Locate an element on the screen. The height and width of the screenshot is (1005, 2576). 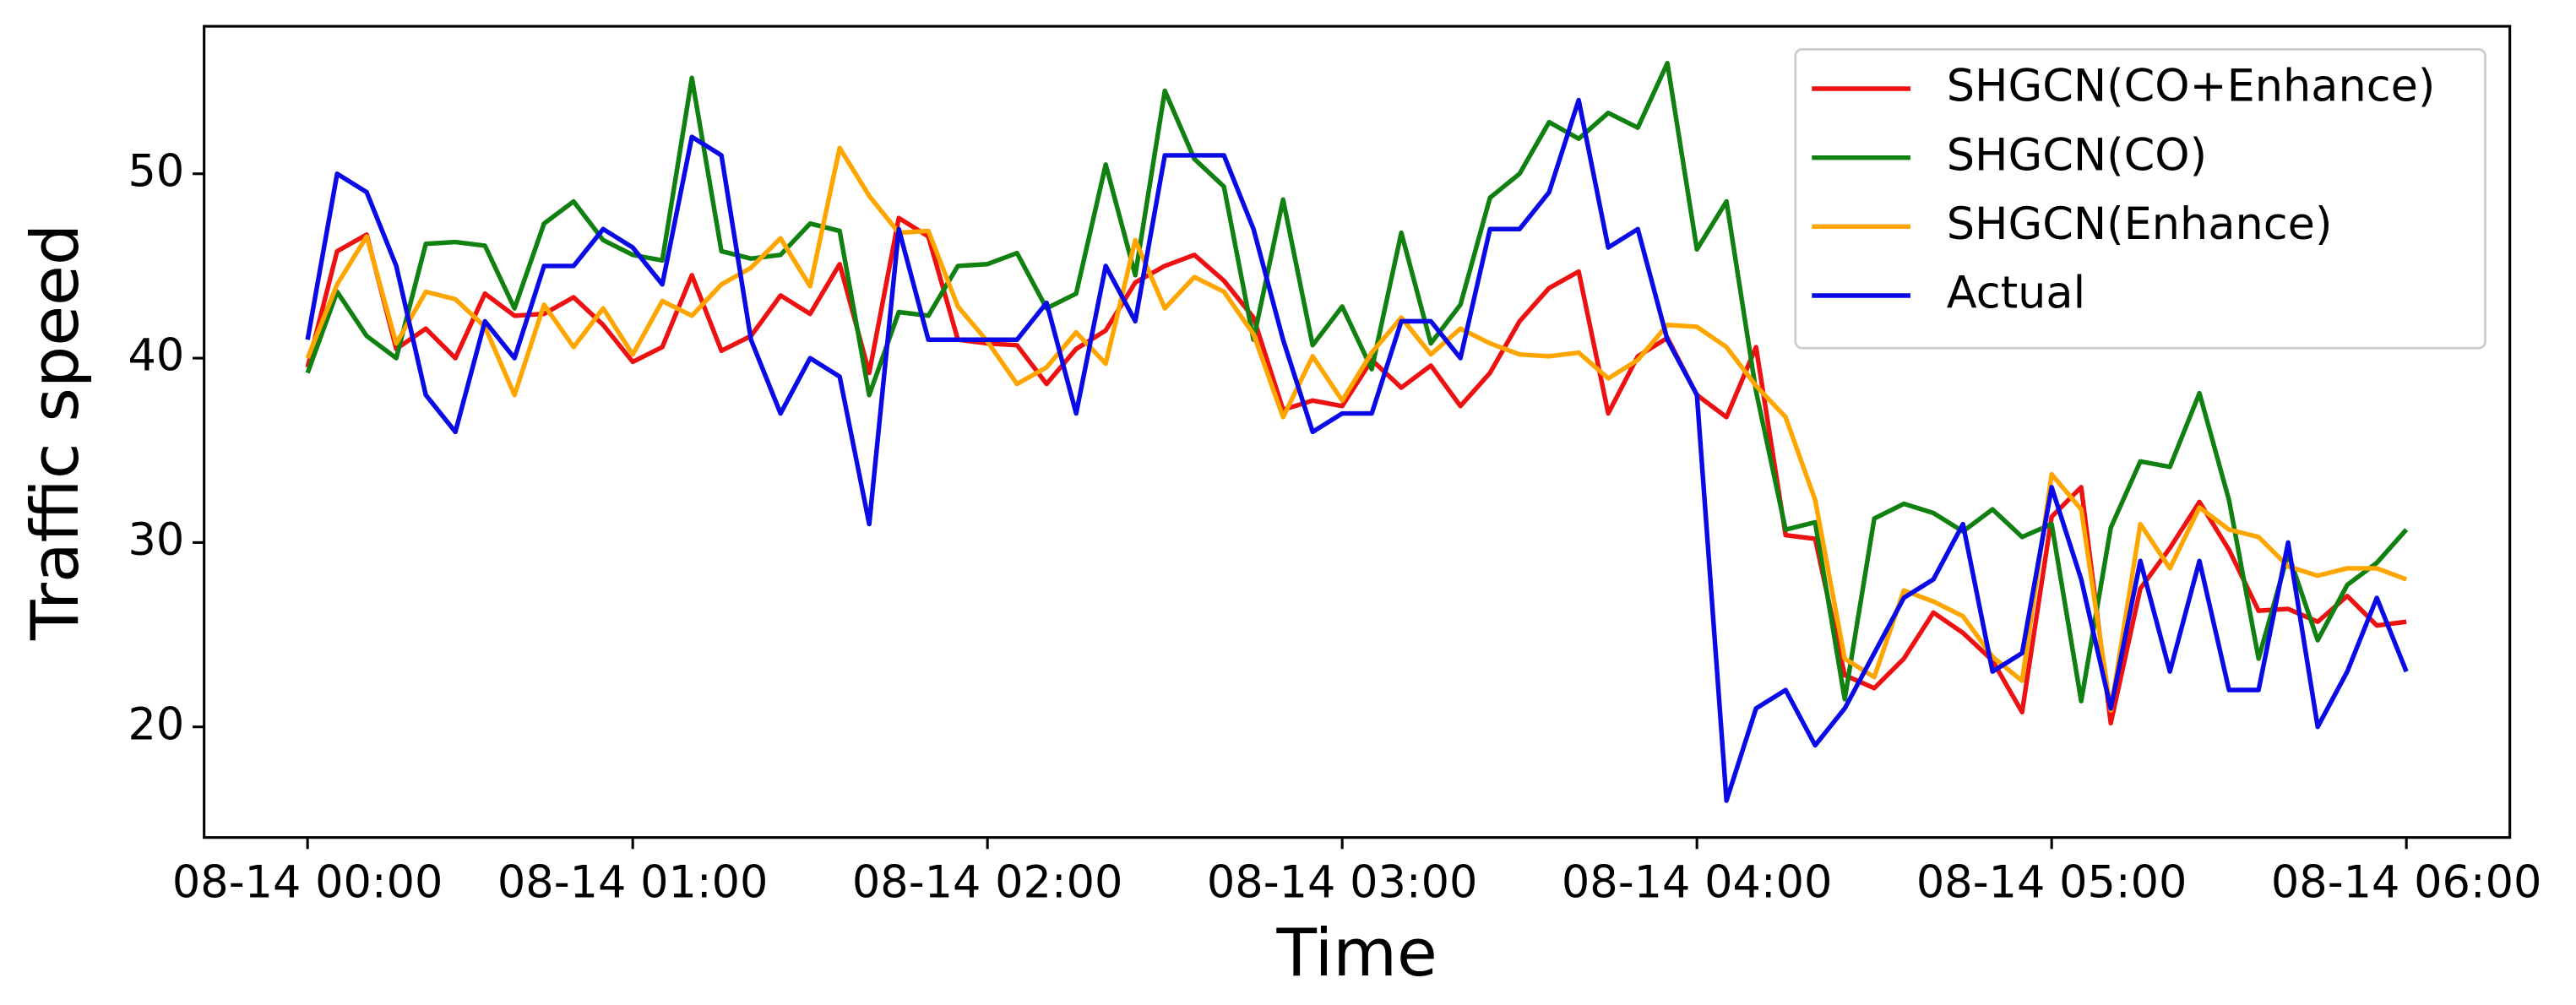
y-tick-label: 50 is located at coordinates (156, 171).